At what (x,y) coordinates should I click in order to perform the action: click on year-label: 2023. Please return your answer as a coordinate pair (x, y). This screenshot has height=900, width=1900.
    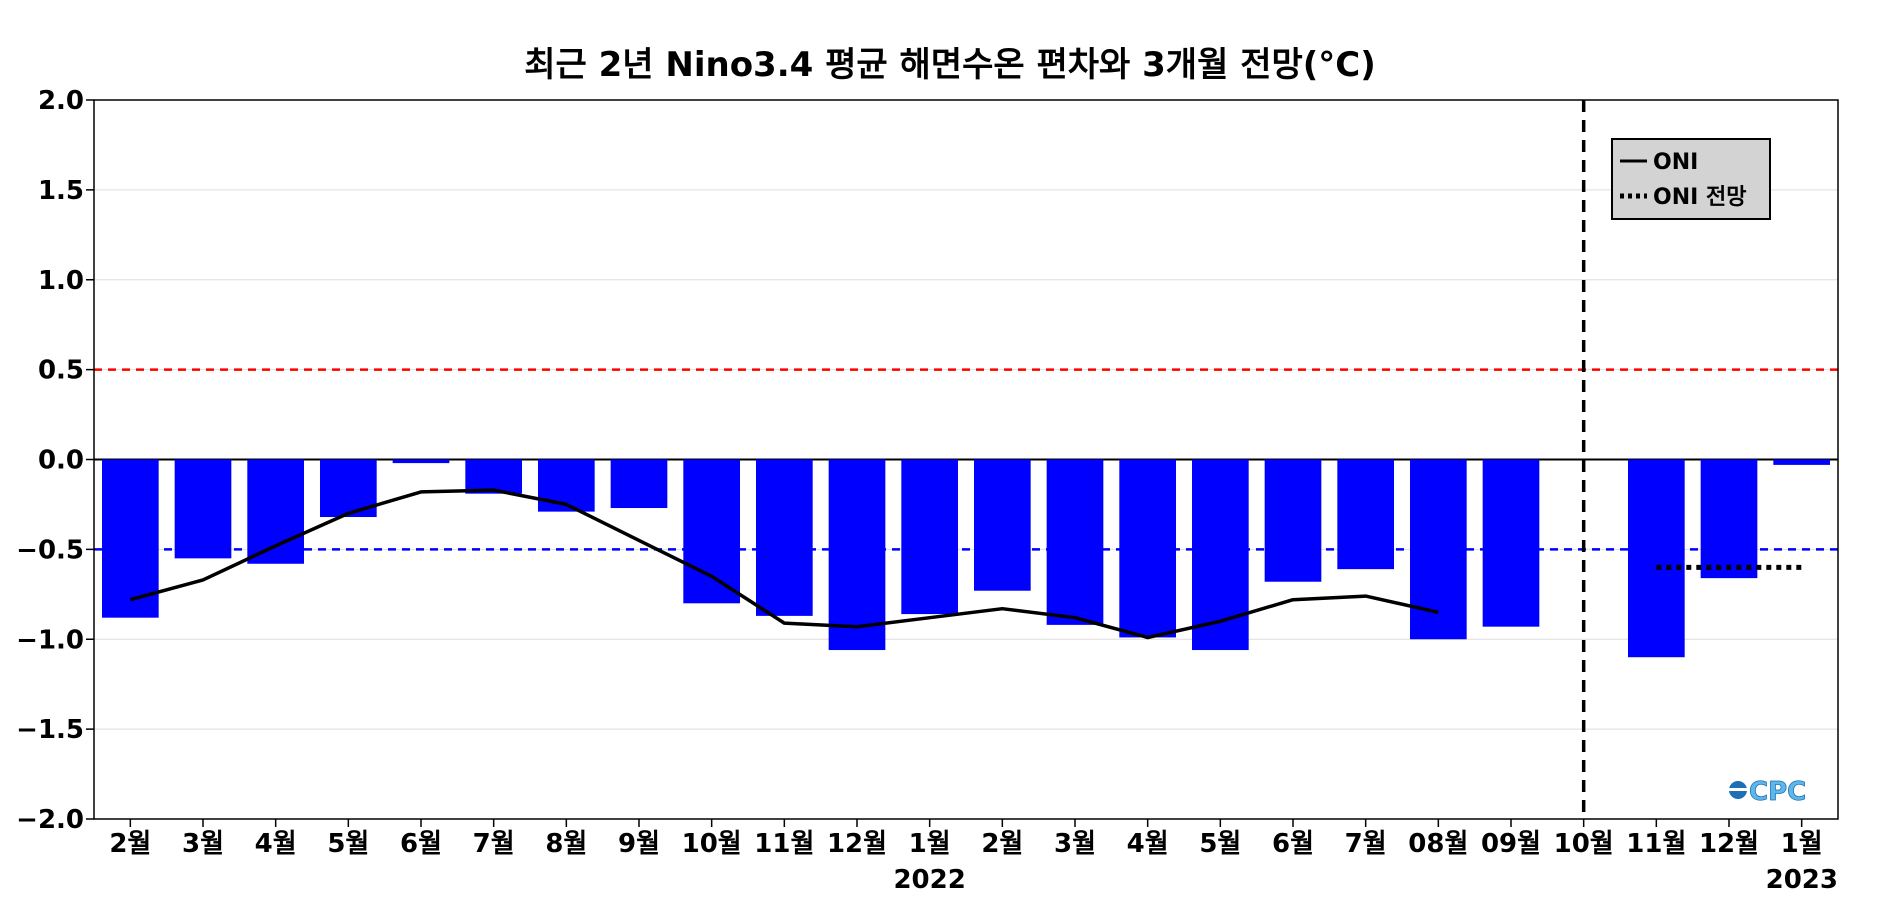
    Looking at the image, I should click on (1802, 880).